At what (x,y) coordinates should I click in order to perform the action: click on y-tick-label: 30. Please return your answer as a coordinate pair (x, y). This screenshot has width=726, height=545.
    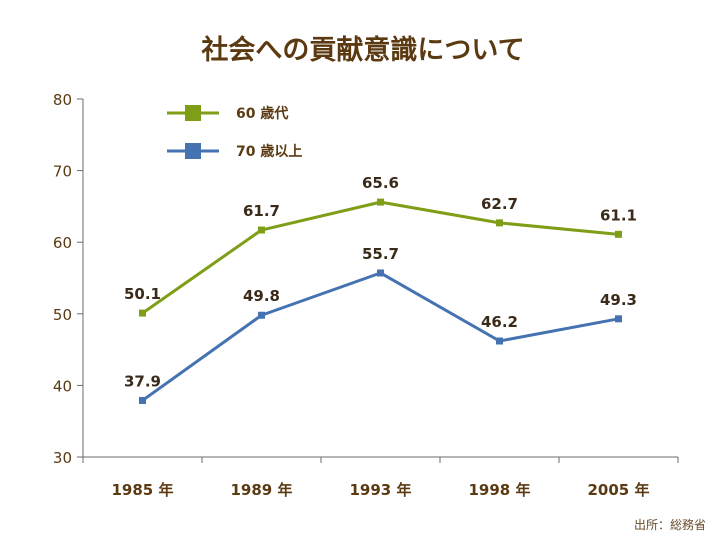
    Looking at the image, I should click on (62, 458).